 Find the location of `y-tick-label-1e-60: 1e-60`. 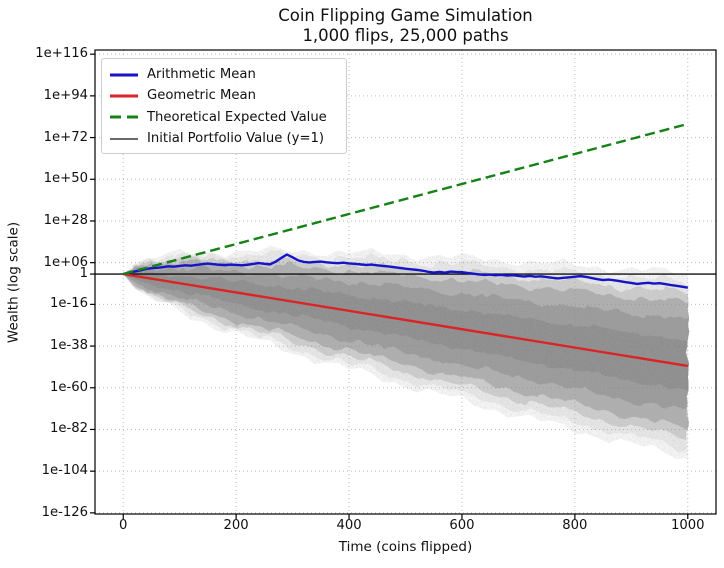

y-tick-label-1e-60: 1e-60 is located at coordinates (68, 387).